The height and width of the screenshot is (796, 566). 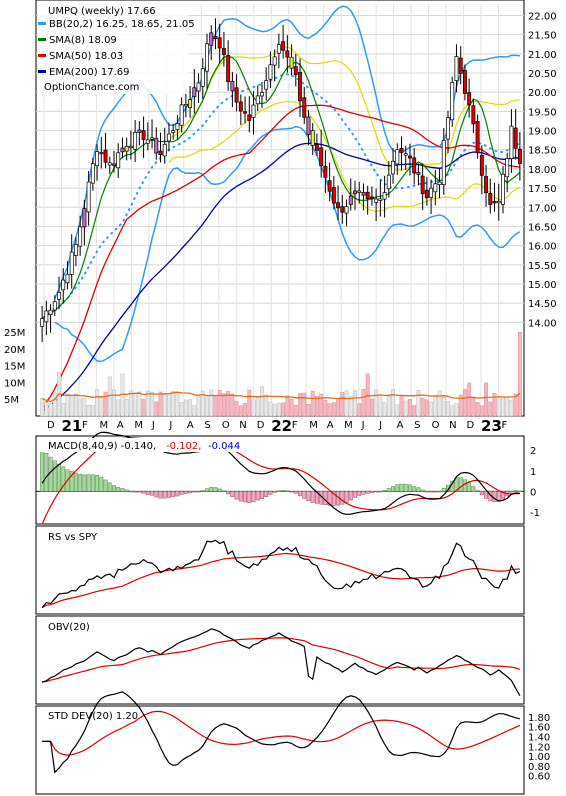 I want to click on volume-axis: 25M 20M 15M 10M 5M, so click(x=14, y=367).